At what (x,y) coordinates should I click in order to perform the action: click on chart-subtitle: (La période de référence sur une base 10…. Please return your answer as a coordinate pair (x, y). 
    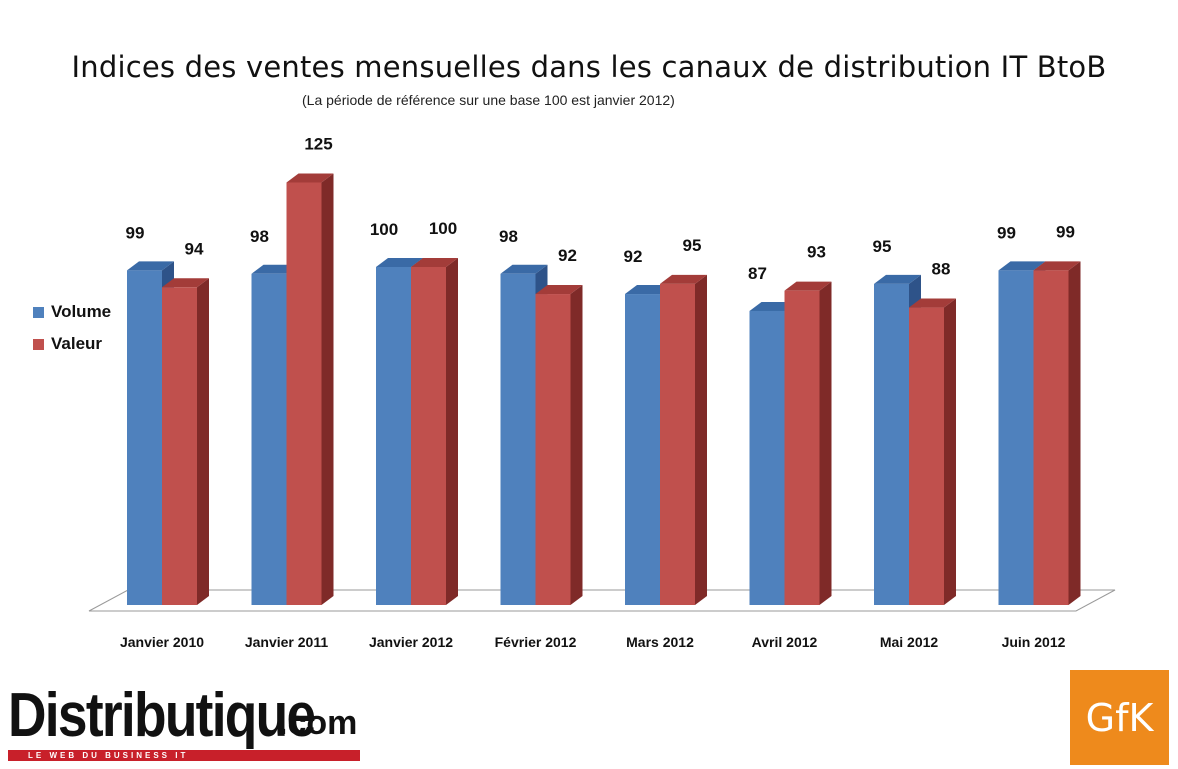
    Looking at the image, I should click on (488, 100).